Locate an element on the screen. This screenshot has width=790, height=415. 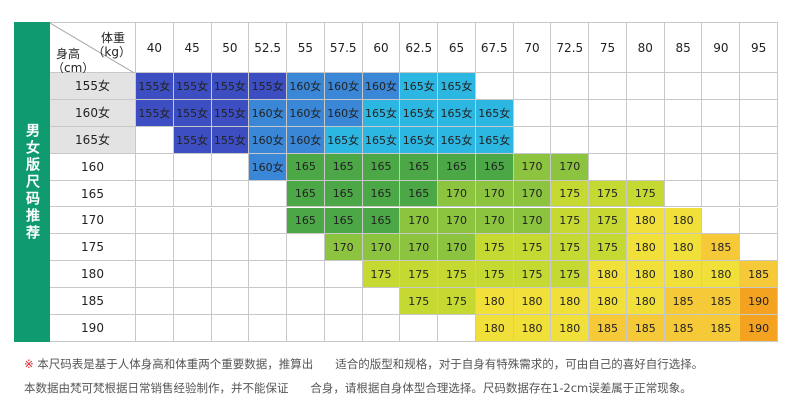
weight-header: 50 is located at coordinates (230, 47).